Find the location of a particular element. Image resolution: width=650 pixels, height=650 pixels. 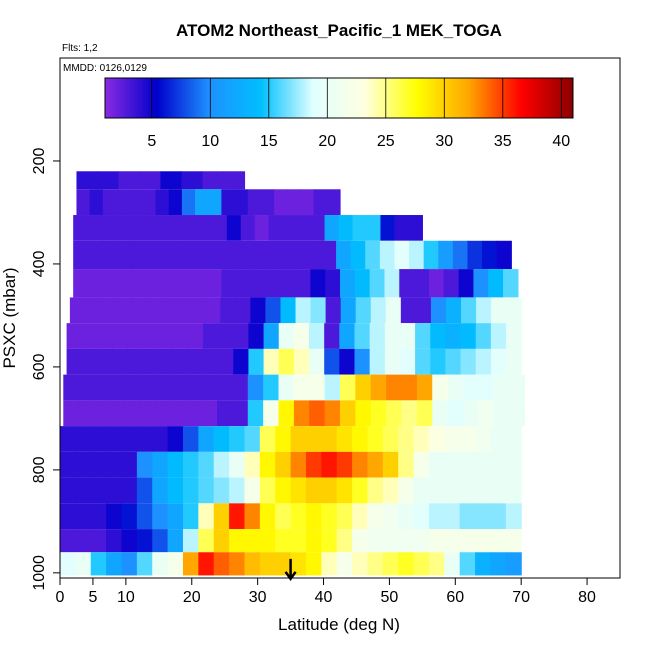

y-tick-label: 1000 is located at coordinates (39, 573).